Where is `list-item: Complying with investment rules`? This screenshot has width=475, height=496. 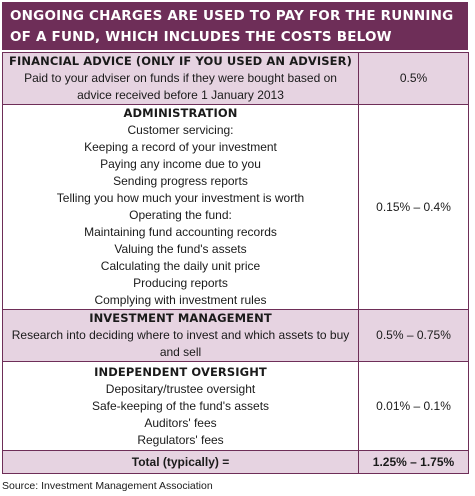 list-item: Complying with investment rules is located at coordinates (180, 300).